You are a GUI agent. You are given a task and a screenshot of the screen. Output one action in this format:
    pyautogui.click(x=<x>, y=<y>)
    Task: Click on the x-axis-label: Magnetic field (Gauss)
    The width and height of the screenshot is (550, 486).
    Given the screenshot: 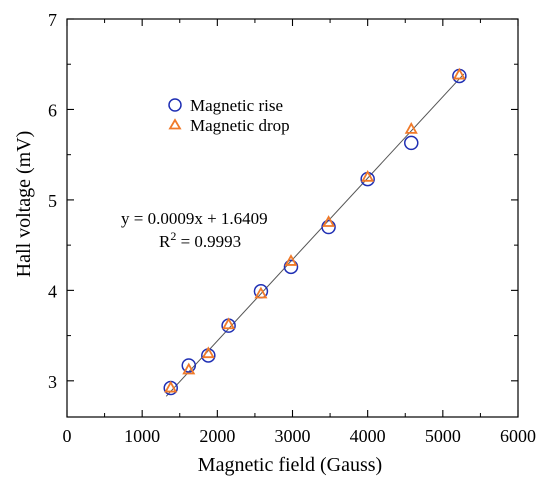 What is the action you would take?
    pyautogui.click(x=290, y=465)
    